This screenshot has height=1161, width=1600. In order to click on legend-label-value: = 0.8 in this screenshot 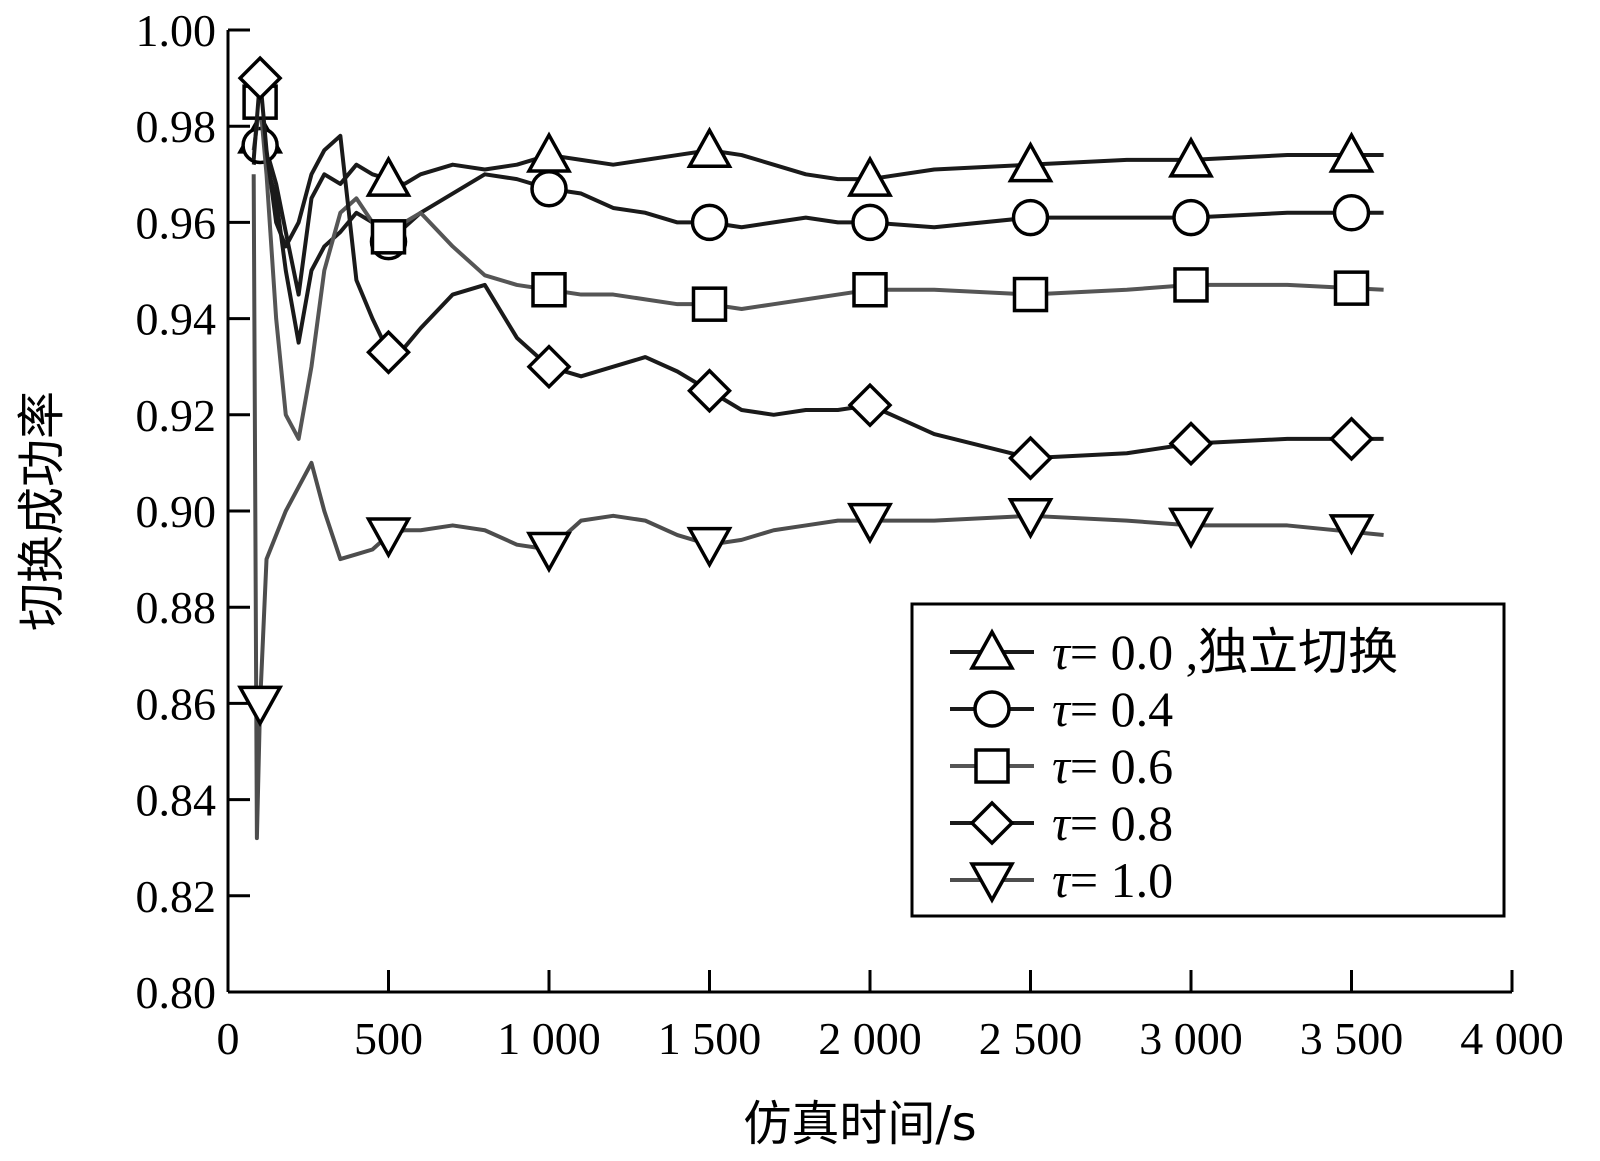, I will do `click(1121, 823)`.